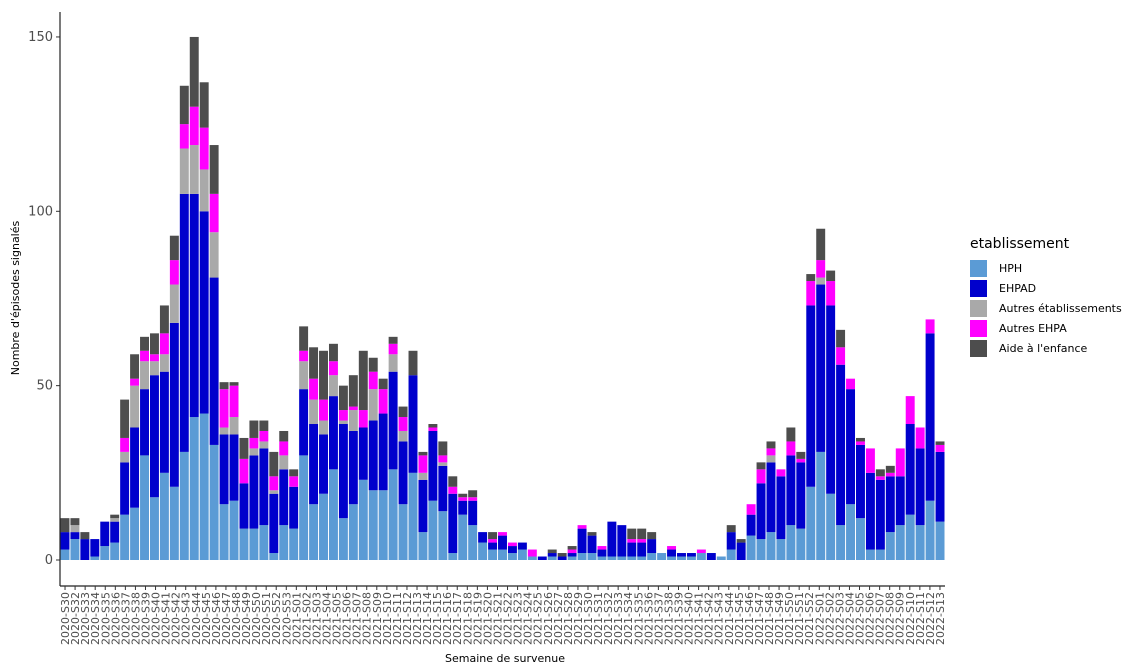 Image resolution: width=1130 pixels, height=663 pixels. I want to click on x-tick-label: 2021-S23, so click(518, 618).